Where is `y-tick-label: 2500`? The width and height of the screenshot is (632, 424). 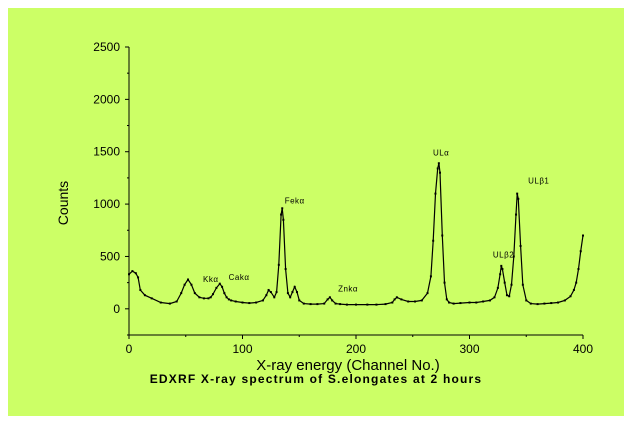 y-tick-label: 2500 is located at coordinates (106, 47).